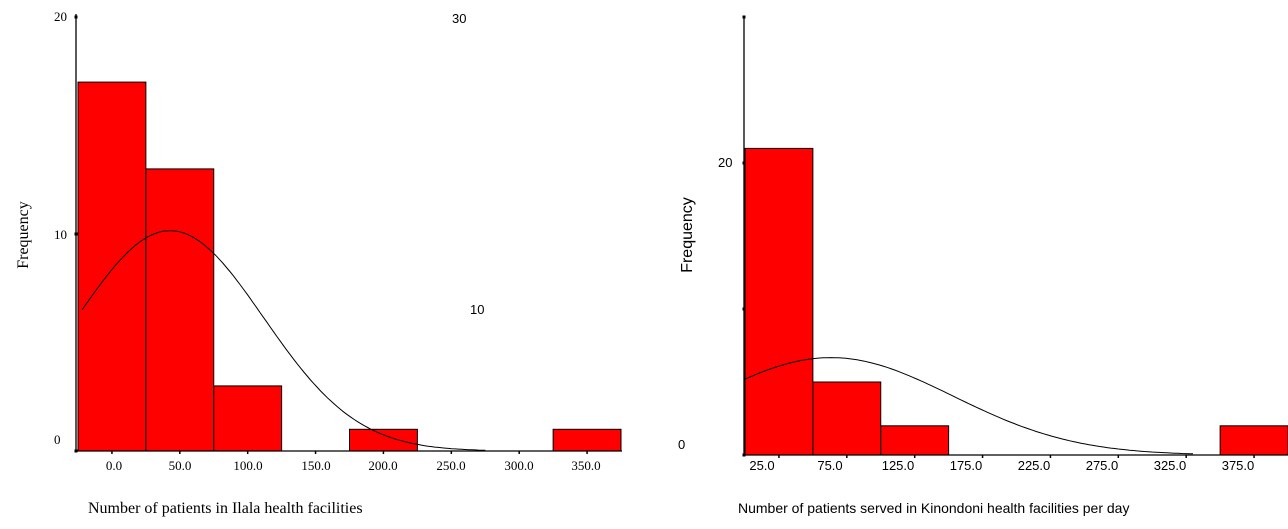 This screenshot has height=529, width=1288. What do you see at coordinates (682, 444) in the screenshot?
I see `kinondoni-ytick-label-0: 0` at bounding box center [682, 444].